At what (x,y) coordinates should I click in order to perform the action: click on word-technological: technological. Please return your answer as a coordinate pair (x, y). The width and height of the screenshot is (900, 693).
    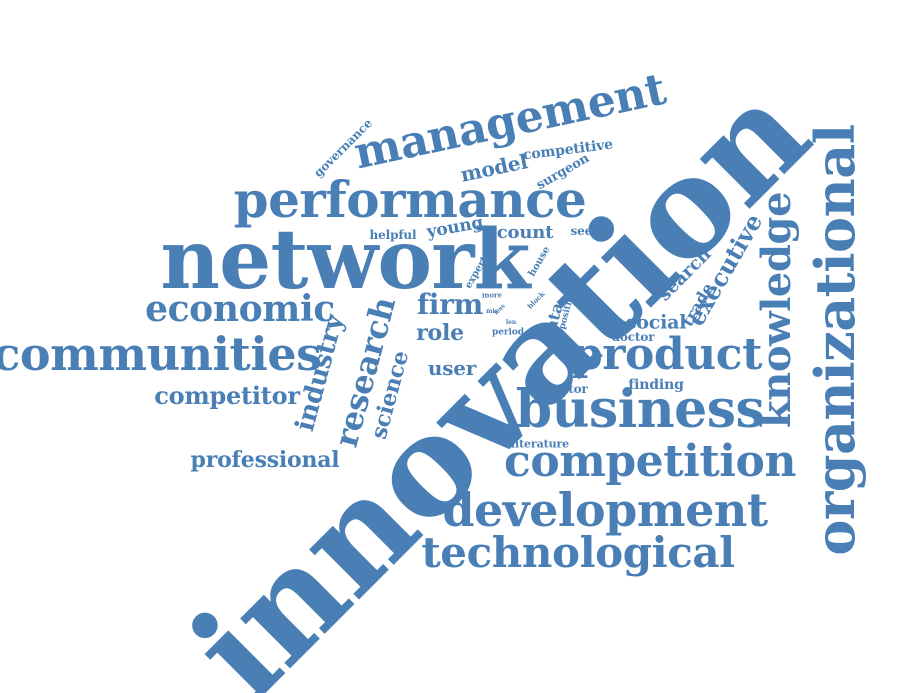
    Looking at the image, I should click on (578, 552).